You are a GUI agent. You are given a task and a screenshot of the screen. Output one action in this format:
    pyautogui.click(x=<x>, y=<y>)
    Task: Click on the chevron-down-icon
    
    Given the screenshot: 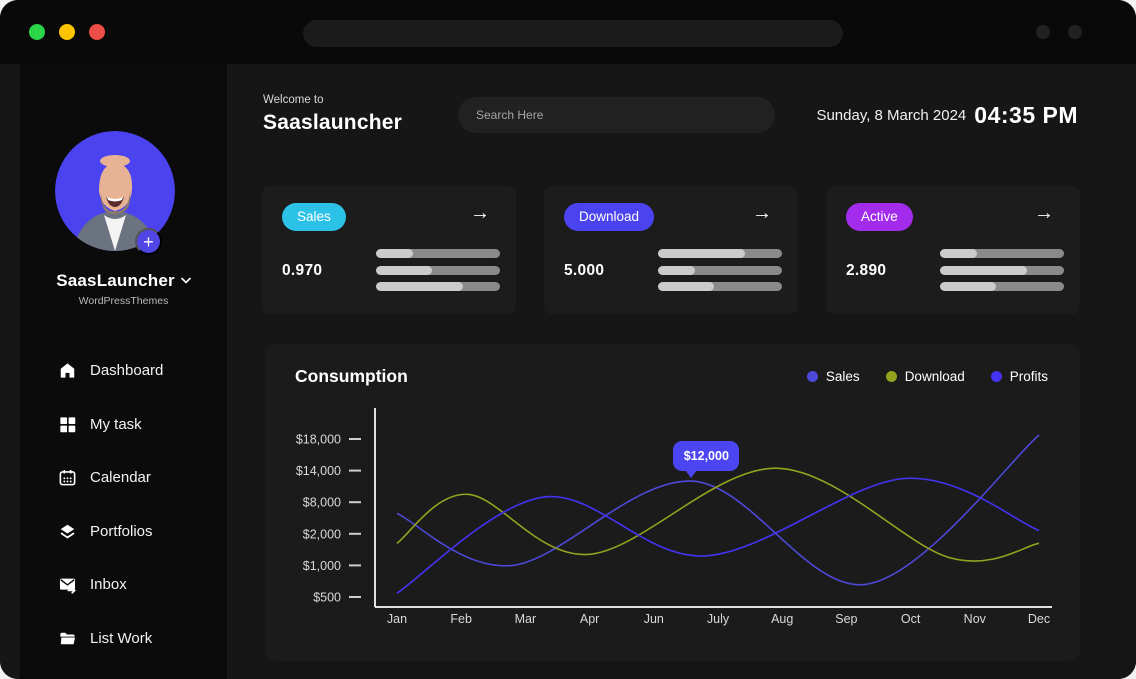 What is the action you would take?
    pyautogui.click(x=186, y=279)
    